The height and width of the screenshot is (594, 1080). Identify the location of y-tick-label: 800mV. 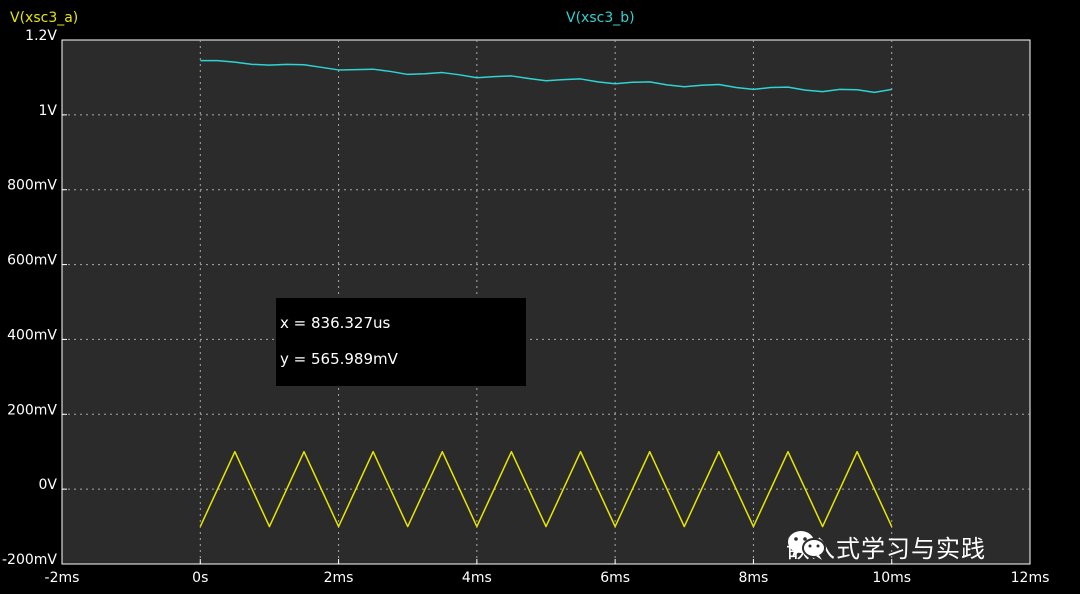
(32, 186).